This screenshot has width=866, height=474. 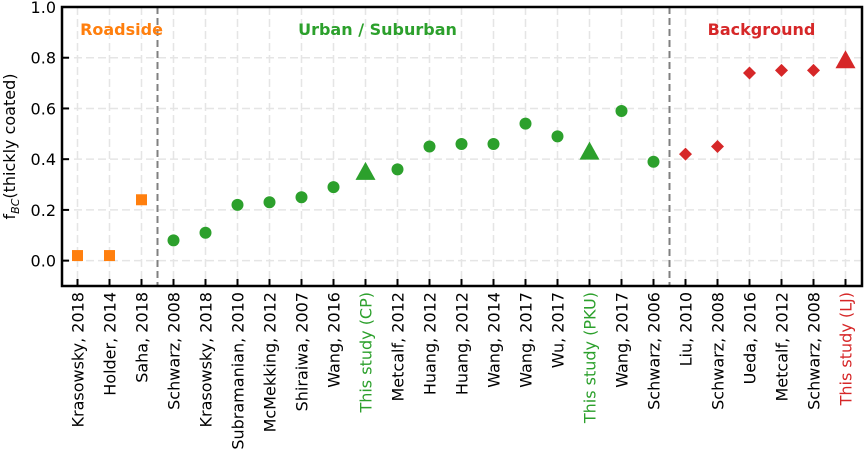 What do you see at coordinates (121, 29) in the screenshot?
I see `region-label: Roadside` at bounding box center [121, 29].